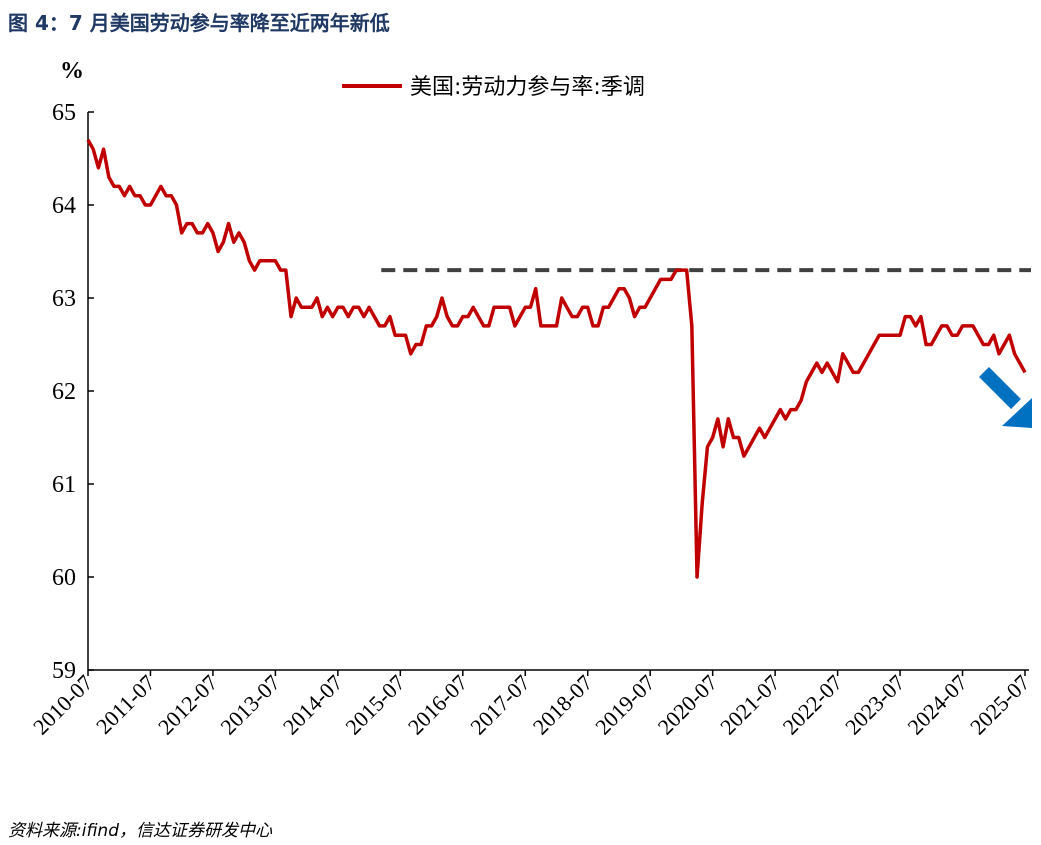 This screenshot has width=1041, height=845. I want to click on x-tick-label: 2020-07, so click(688, 705).